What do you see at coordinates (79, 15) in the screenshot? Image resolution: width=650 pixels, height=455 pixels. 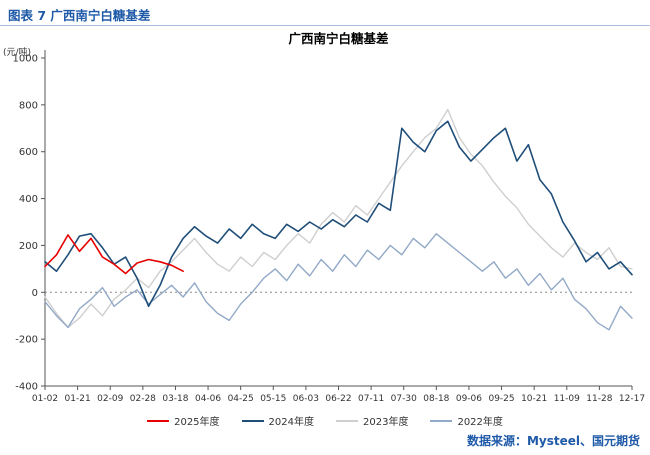 I see `figure-caption: 图表 7 广西南宁白糖基差` at bounding box center [79, 15].